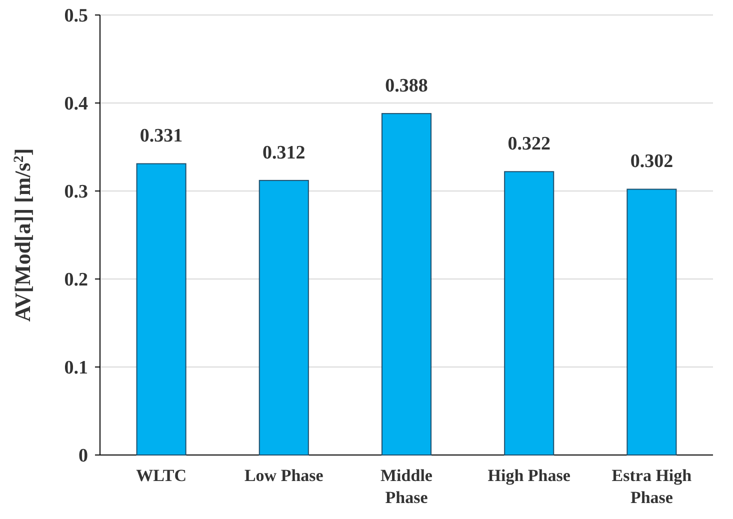 The image size is (733, 519). What do you see at coordinates (529, 144) in the screenshot?
I see `data-label: 0.322` at bounding box center [529, 144].